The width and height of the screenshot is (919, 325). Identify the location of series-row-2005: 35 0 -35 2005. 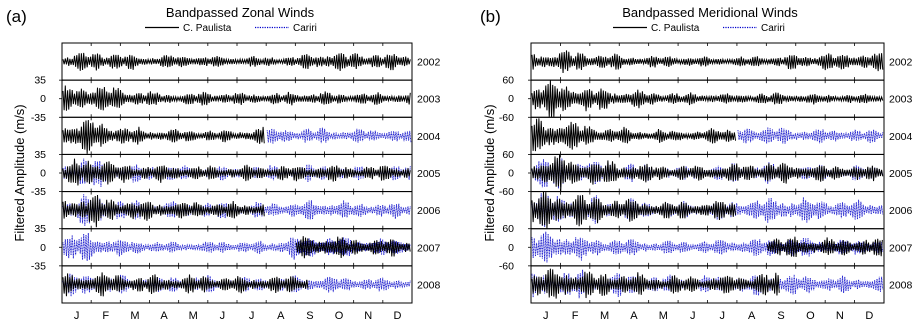
(236, 173).